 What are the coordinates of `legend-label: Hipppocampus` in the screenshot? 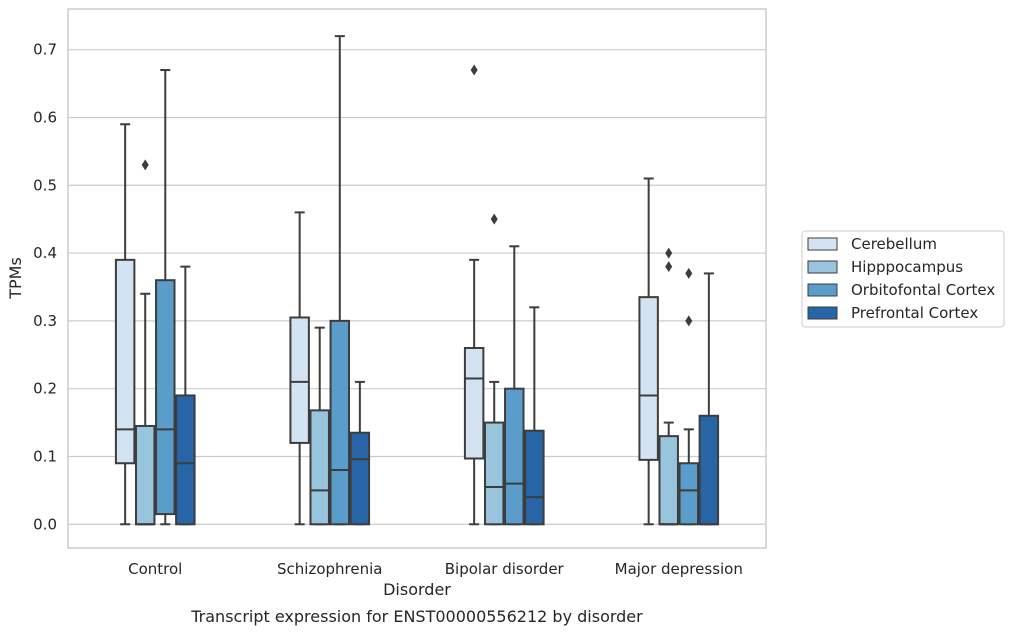 It's located at (907, 267).